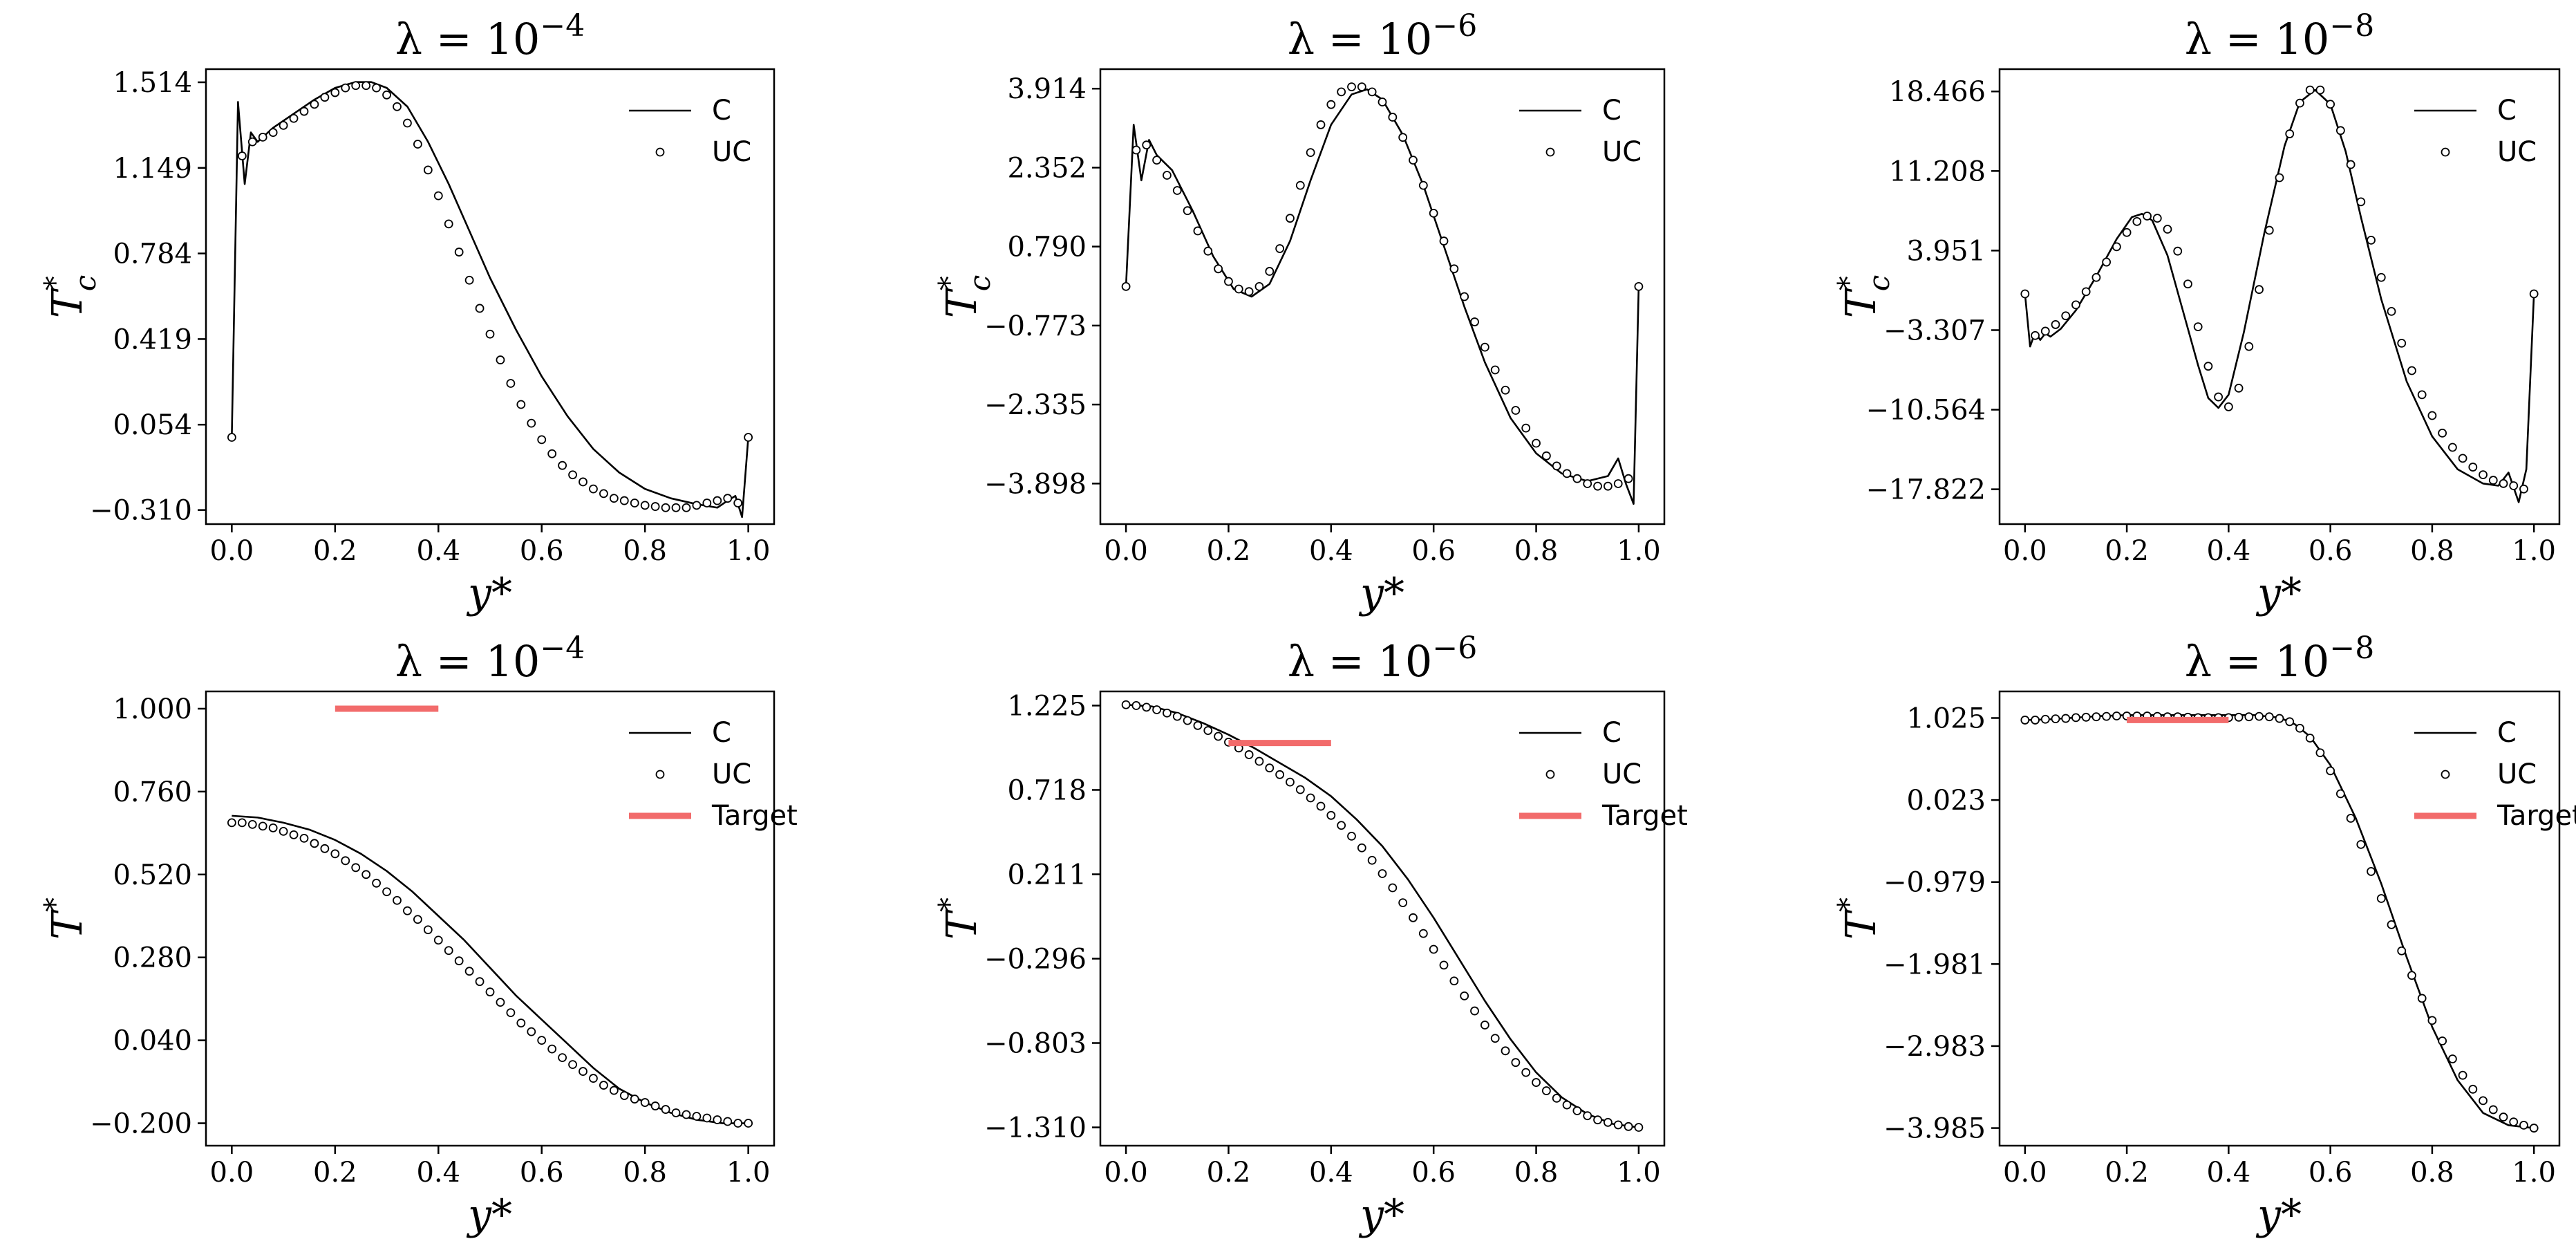 The width and height of the screenshot is (2576, 1257). I want to click on panel-title: λ = 10−6, so click(1382, 36).